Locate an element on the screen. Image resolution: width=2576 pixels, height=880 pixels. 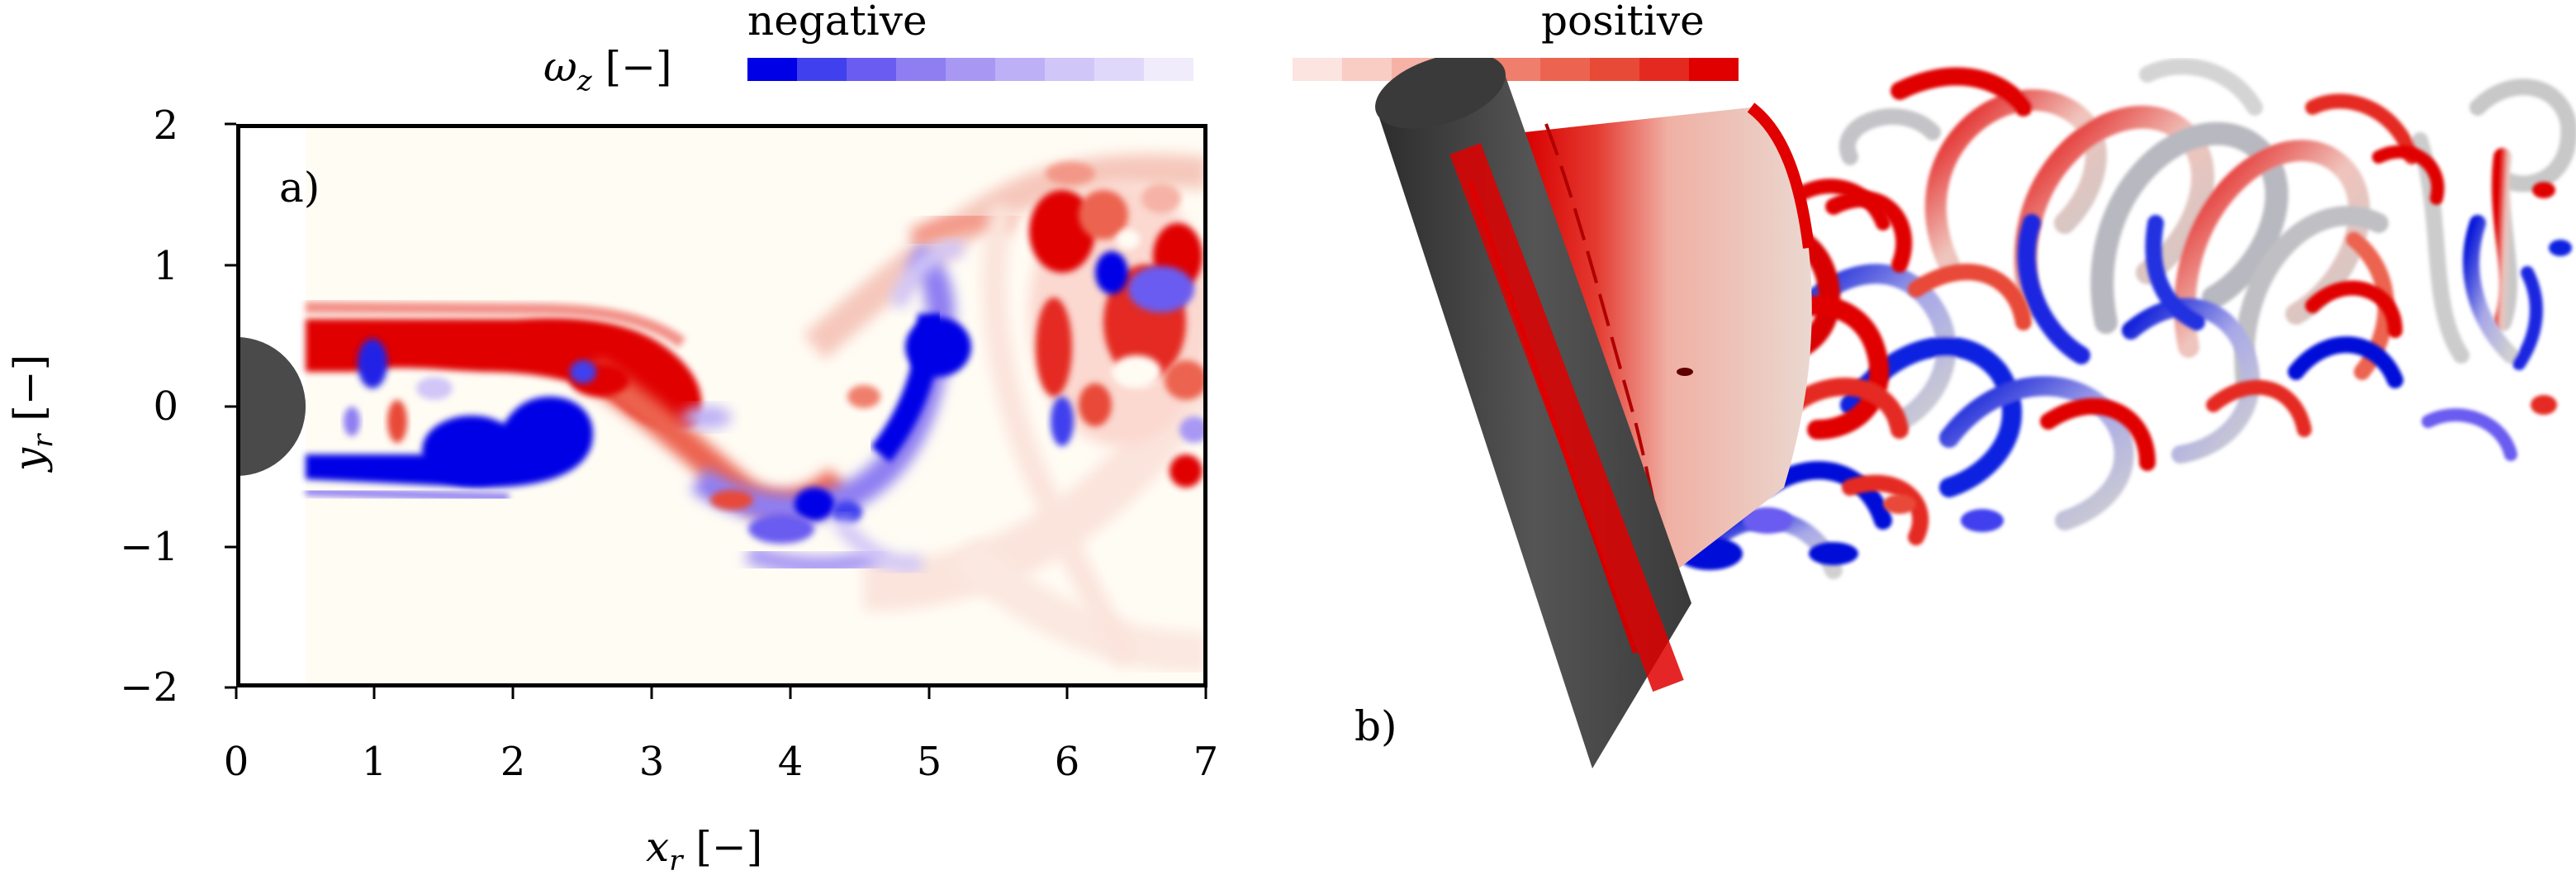
y-tick-label: 0 is located at coordinates (165, 407).